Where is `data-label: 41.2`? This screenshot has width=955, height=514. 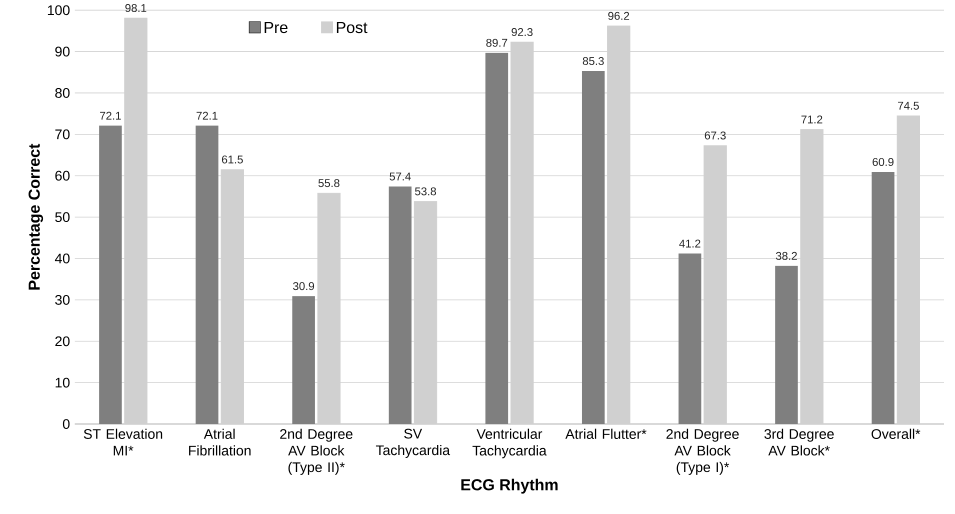 data-label: 41.2 is located at coordinates (689, 244).